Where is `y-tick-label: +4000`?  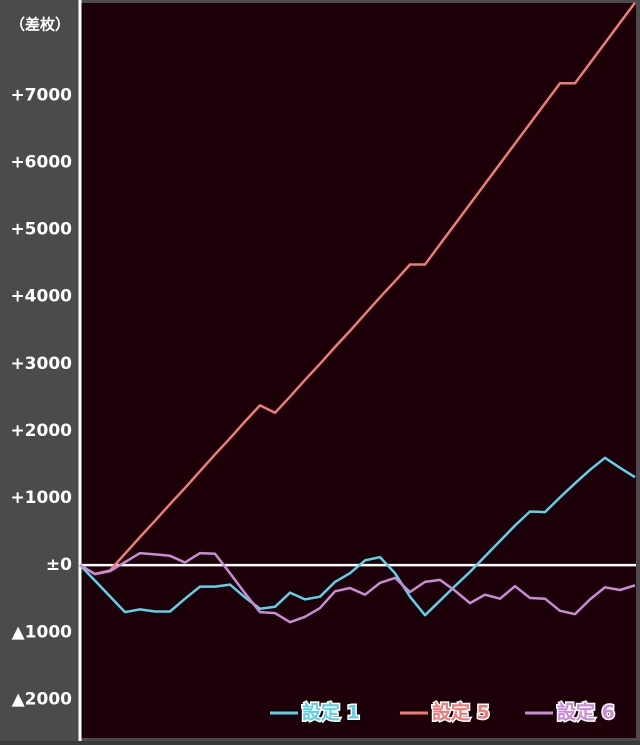
y-tick-label: +4000 is located at coordinates (41, 297).